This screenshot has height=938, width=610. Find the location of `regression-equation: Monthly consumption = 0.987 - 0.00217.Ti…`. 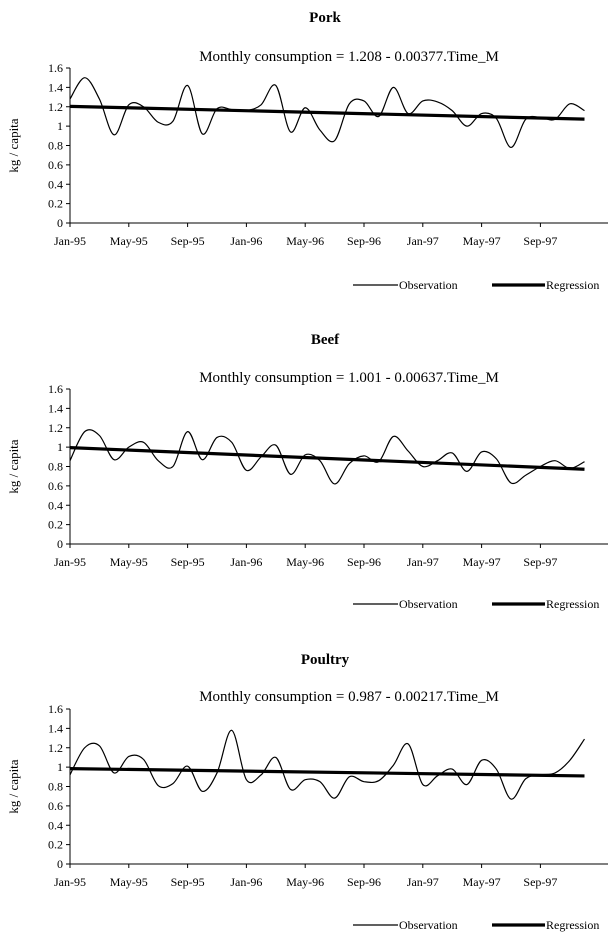

regression-equation: Monthly consumption = 0.987 - 0.00217.Ti… is located at coordinates (349, 697).